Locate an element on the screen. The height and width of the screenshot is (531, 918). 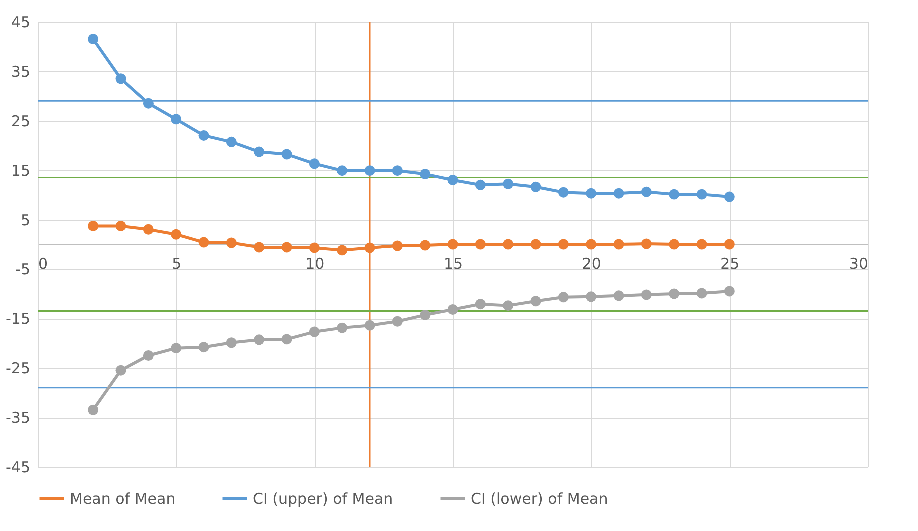
y-tick-label: 45 is located at coordinates (20, 23).